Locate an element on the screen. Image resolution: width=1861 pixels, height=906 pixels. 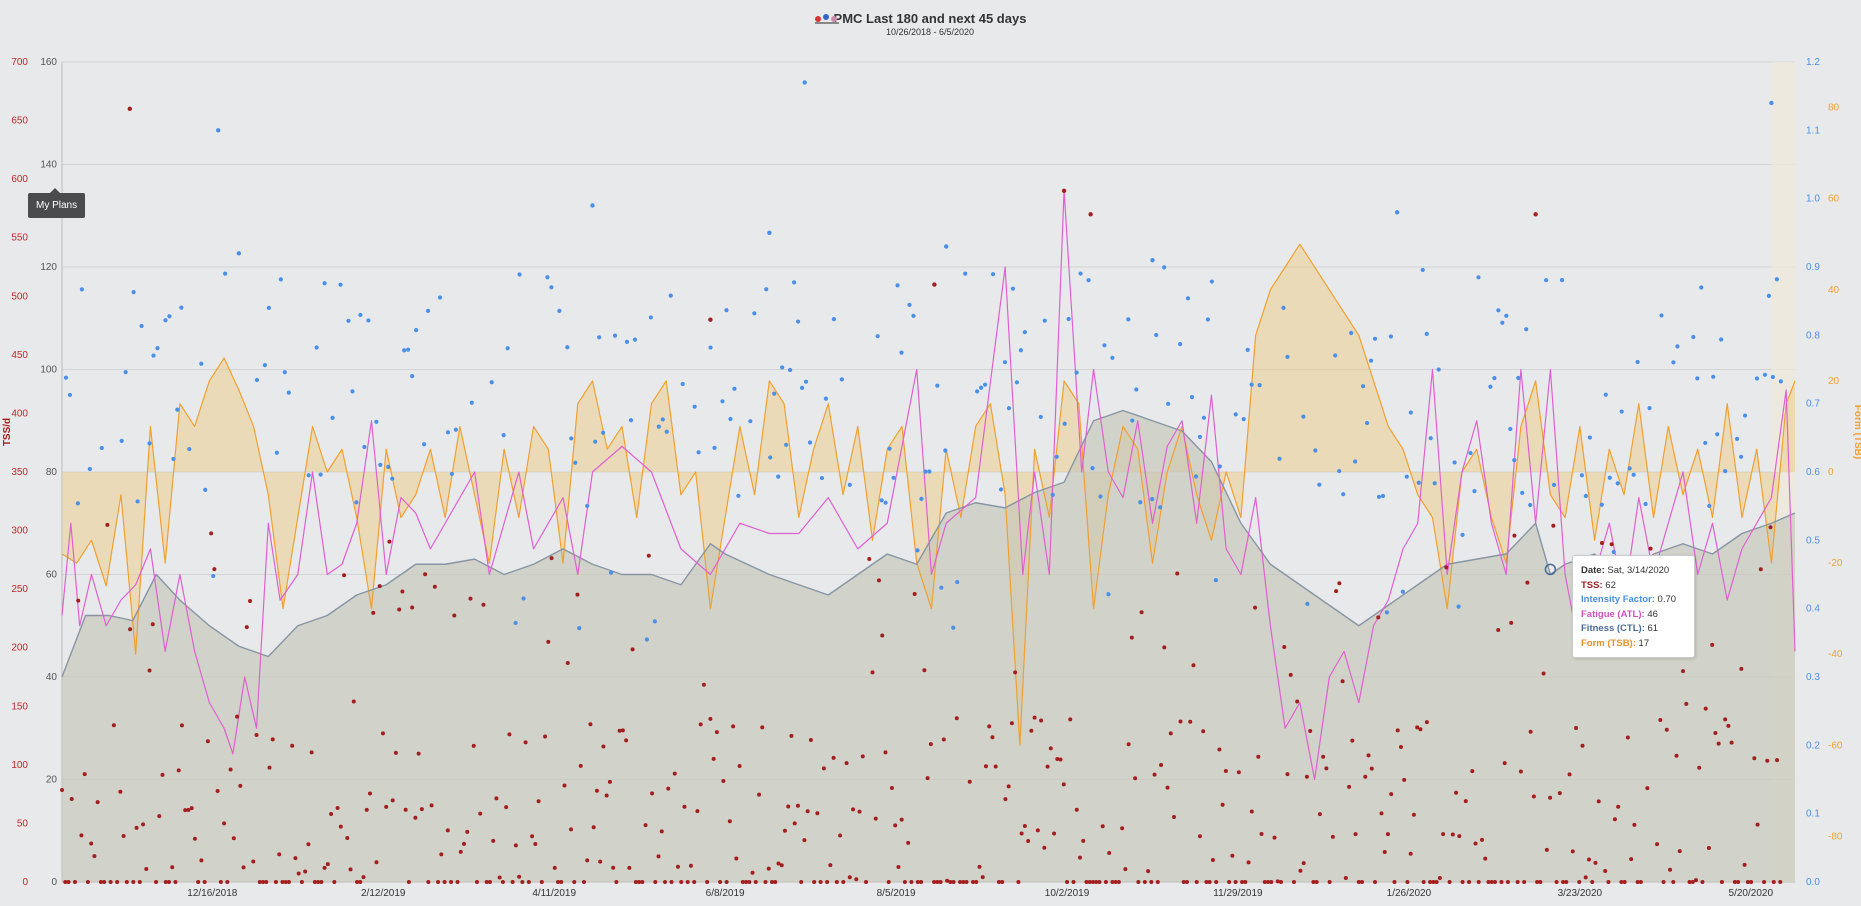
tss-tick-label: 150 is located at coordinates (19, 706).